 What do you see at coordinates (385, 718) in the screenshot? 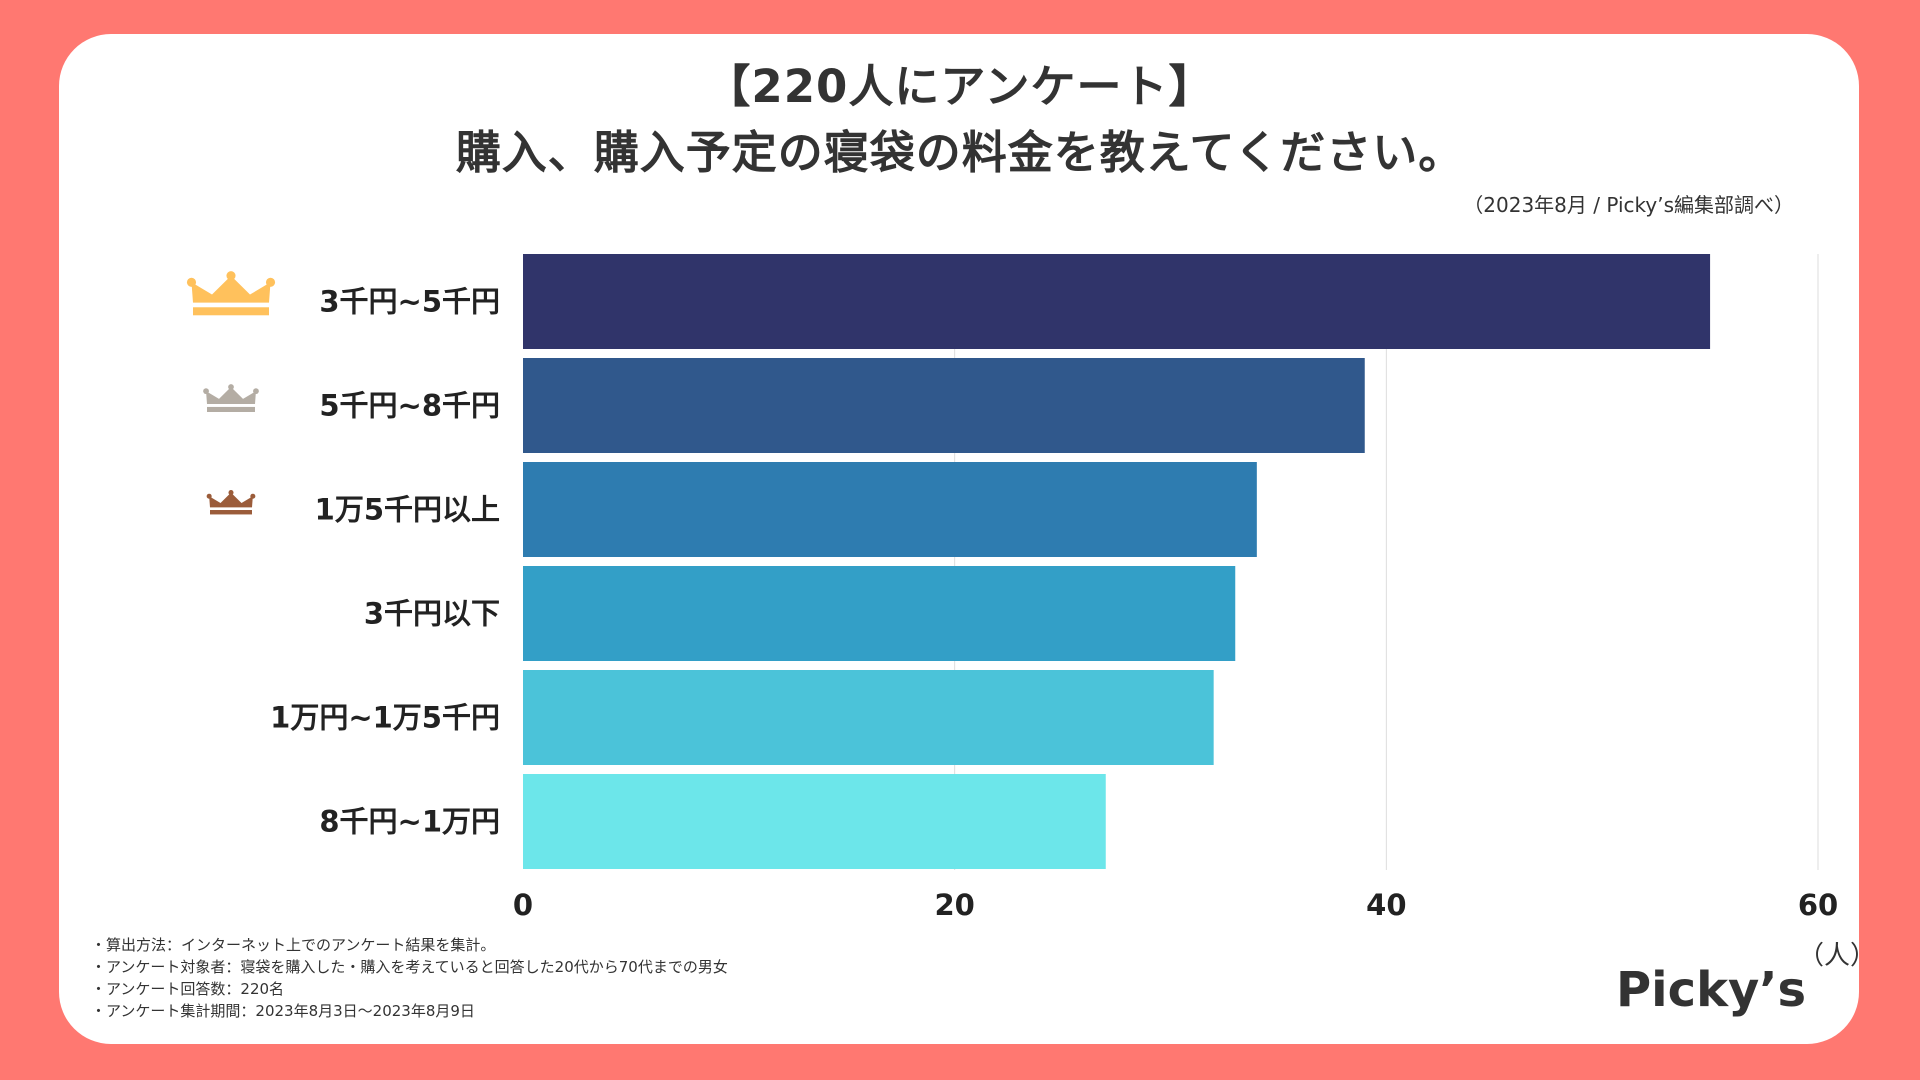
I see `category-label: 1万円~1万5千円` at bounding box center [385, 718].